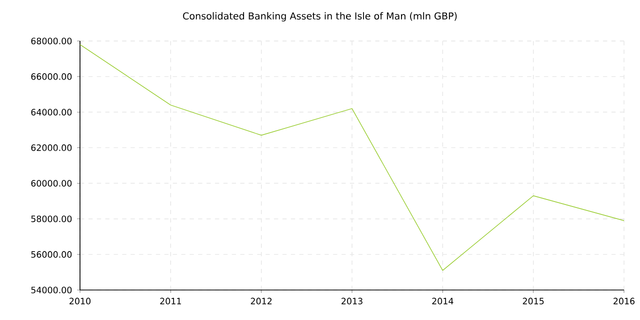 Image resolution: width=640 pixels, height=320 pixels. What do you see at coordinates (51, 41) in the screenshot?
I see `y-tick-label: 68000.00` at bounding box center [51, 41].